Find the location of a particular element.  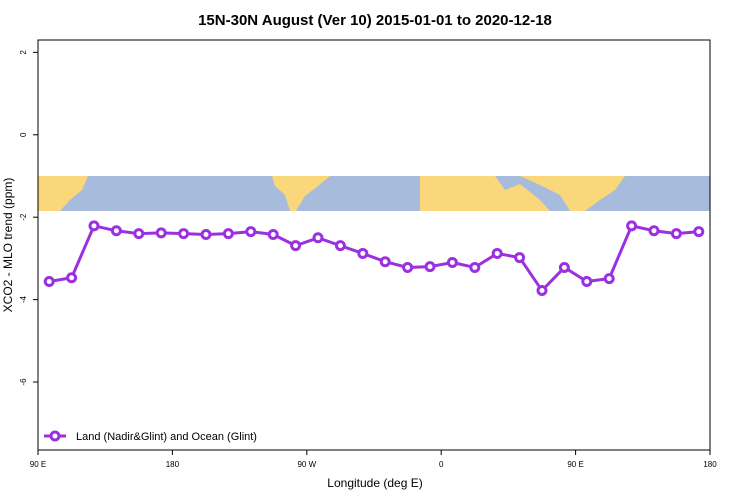

y-tick-label: -4 is located at coordinates (23, 299).